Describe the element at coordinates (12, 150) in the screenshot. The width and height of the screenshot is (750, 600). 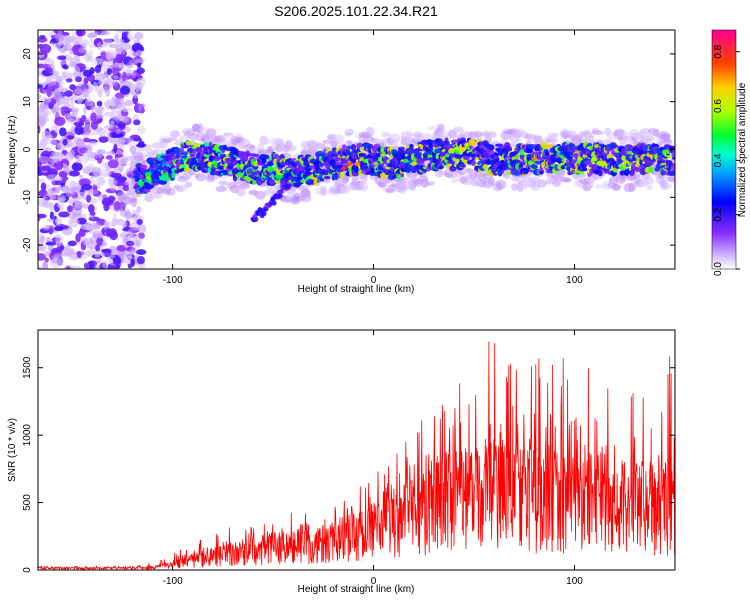
I see `heatmap-y-axis-label: Frequency (Hz)` at that location.